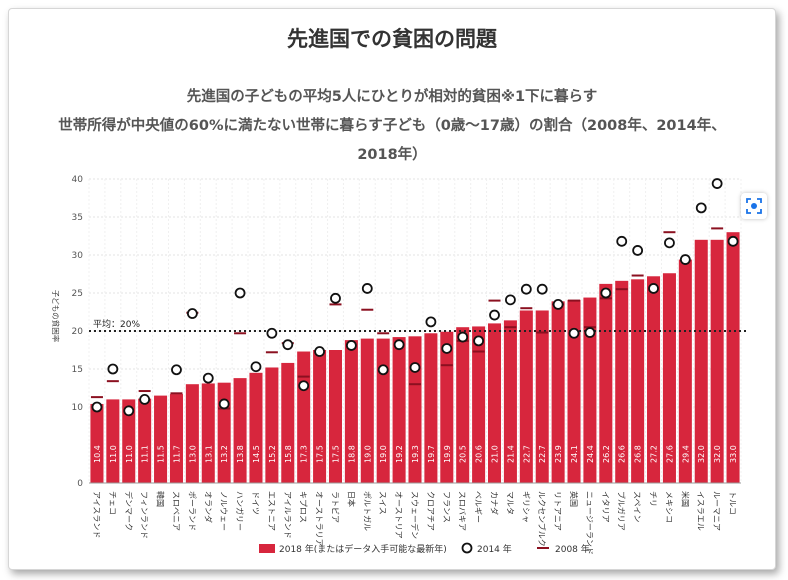 This screenshot has width=788, height=580. Describe the element at coordinates (288, 454) in the screenshot. I see `bar-value-label: 15.8` at that location.